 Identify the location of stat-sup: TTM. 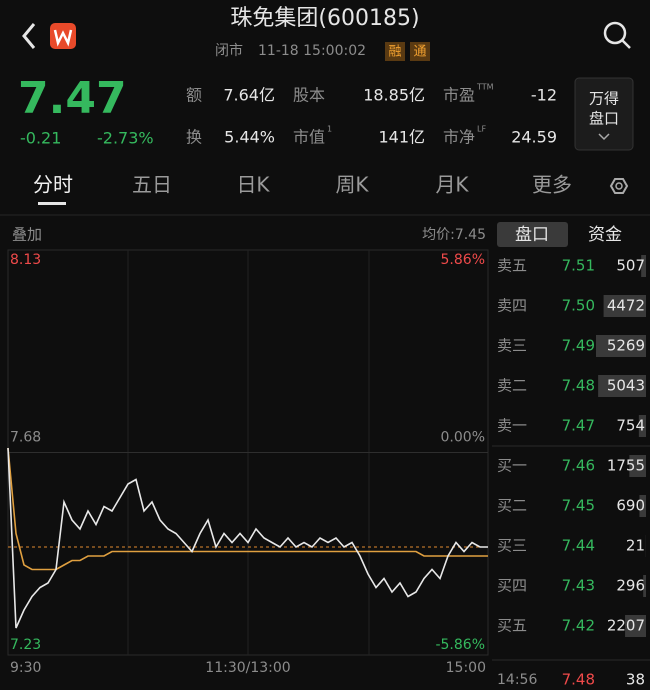
(485, 87).